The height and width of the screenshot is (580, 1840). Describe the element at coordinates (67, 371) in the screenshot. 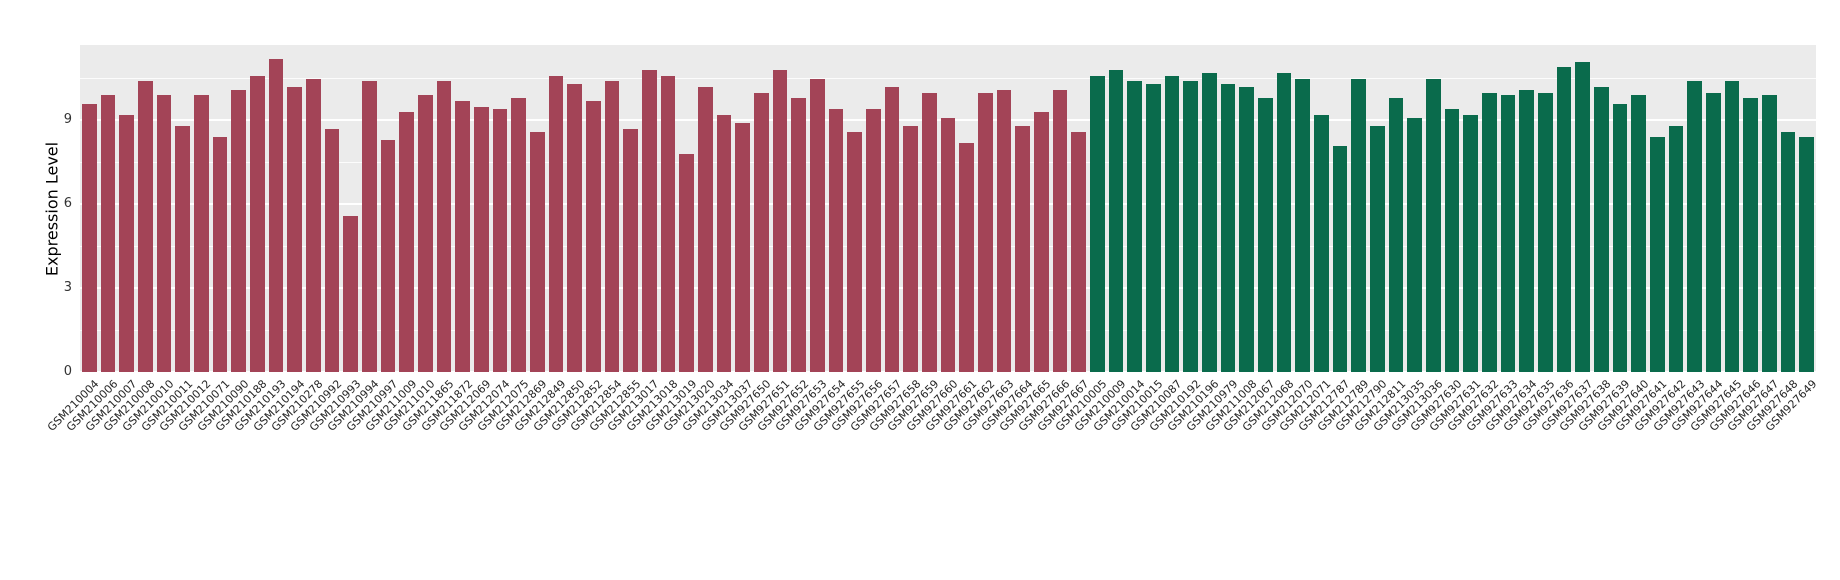

I see `y-tick-label: 0` at that location.